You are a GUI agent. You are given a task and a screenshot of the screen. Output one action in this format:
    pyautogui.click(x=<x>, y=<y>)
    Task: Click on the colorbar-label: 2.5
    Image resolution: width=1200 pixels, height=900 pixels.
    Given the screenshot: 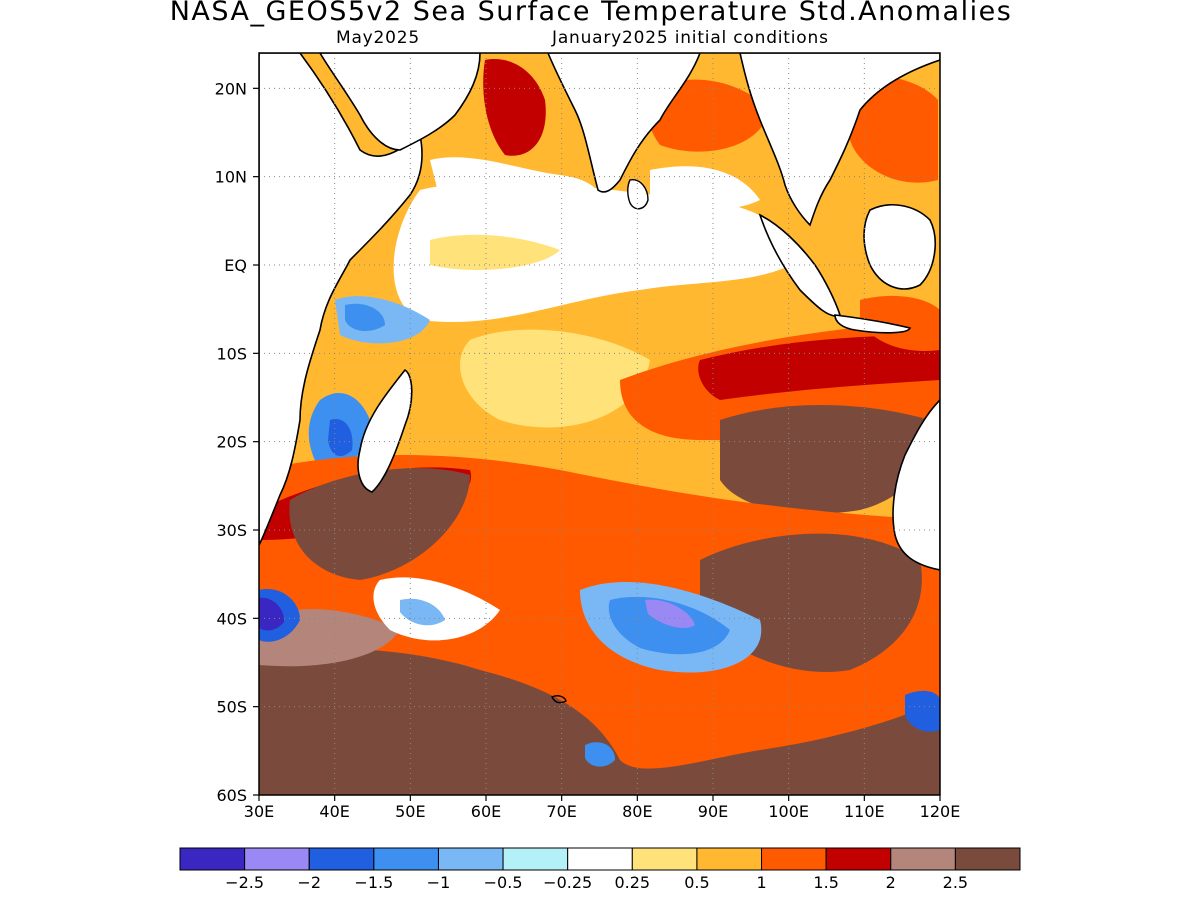 What is the action you would take?
    pyautogui.click(x=955, y=882)
    